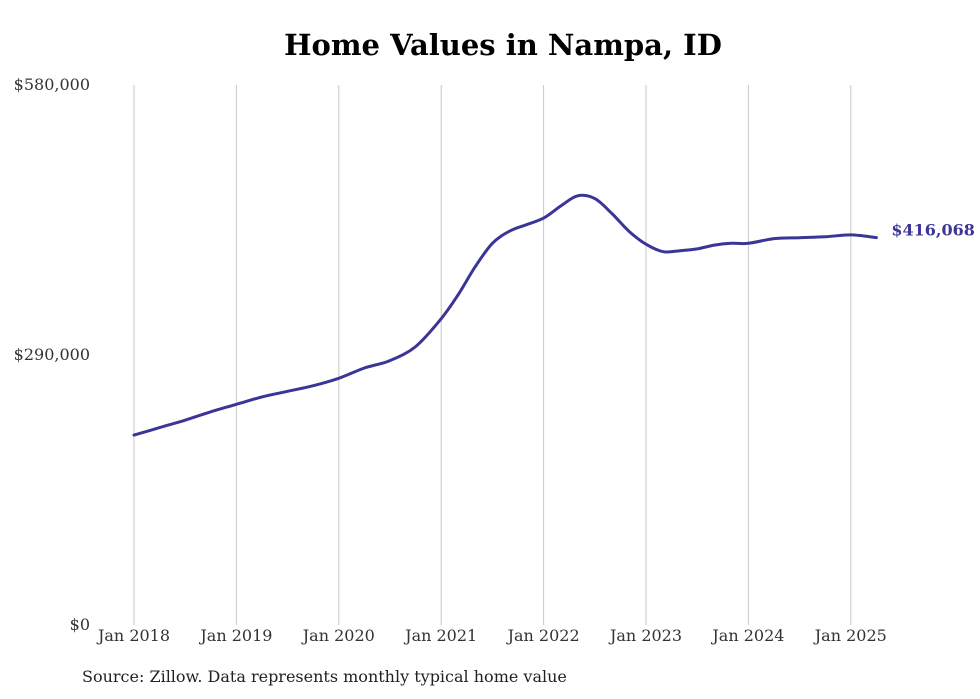 This screenshot has width=980, height=699. What do you see at coordinates (440, 635) in the screenshot?
I see `x-tick-label: Jan 2021` at bounding box center [440, 635].